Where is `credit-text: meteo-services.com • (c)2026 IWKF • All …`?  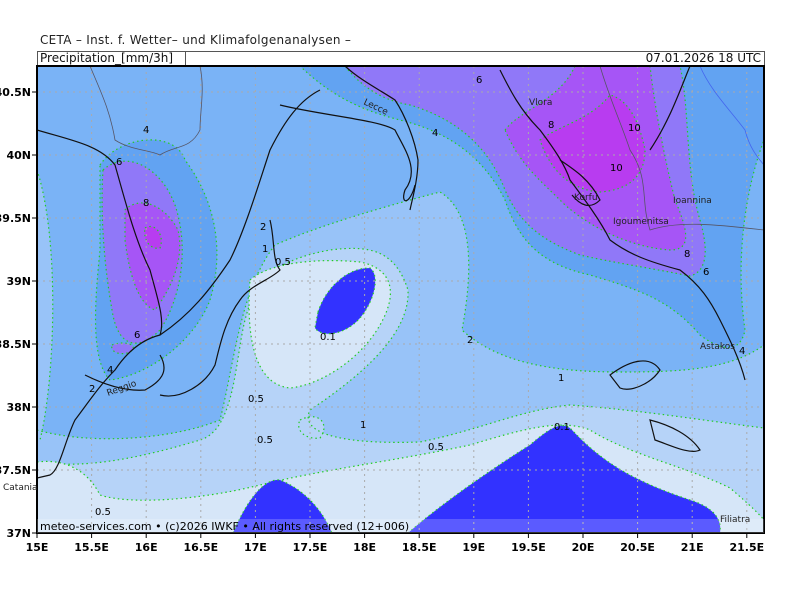
credit-text: meteo-services.com • (c)2026 IWKF • All … is located at coordinates (224, 526).